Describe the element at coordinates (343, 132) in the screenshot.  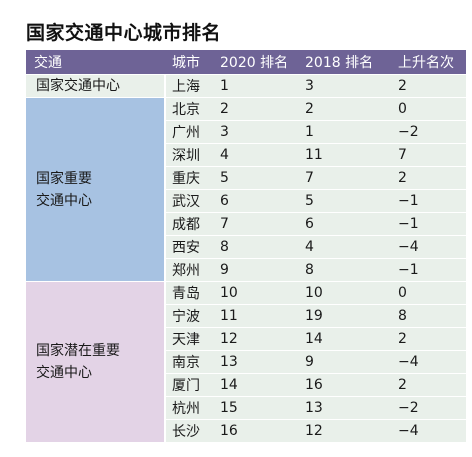
I see `table-cell-rank-2018: 1` at that location.